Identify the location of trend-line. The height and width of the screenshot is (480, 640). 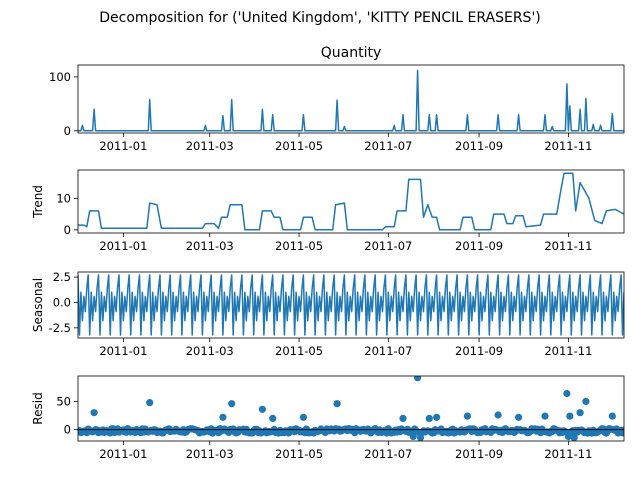
(351, 201).